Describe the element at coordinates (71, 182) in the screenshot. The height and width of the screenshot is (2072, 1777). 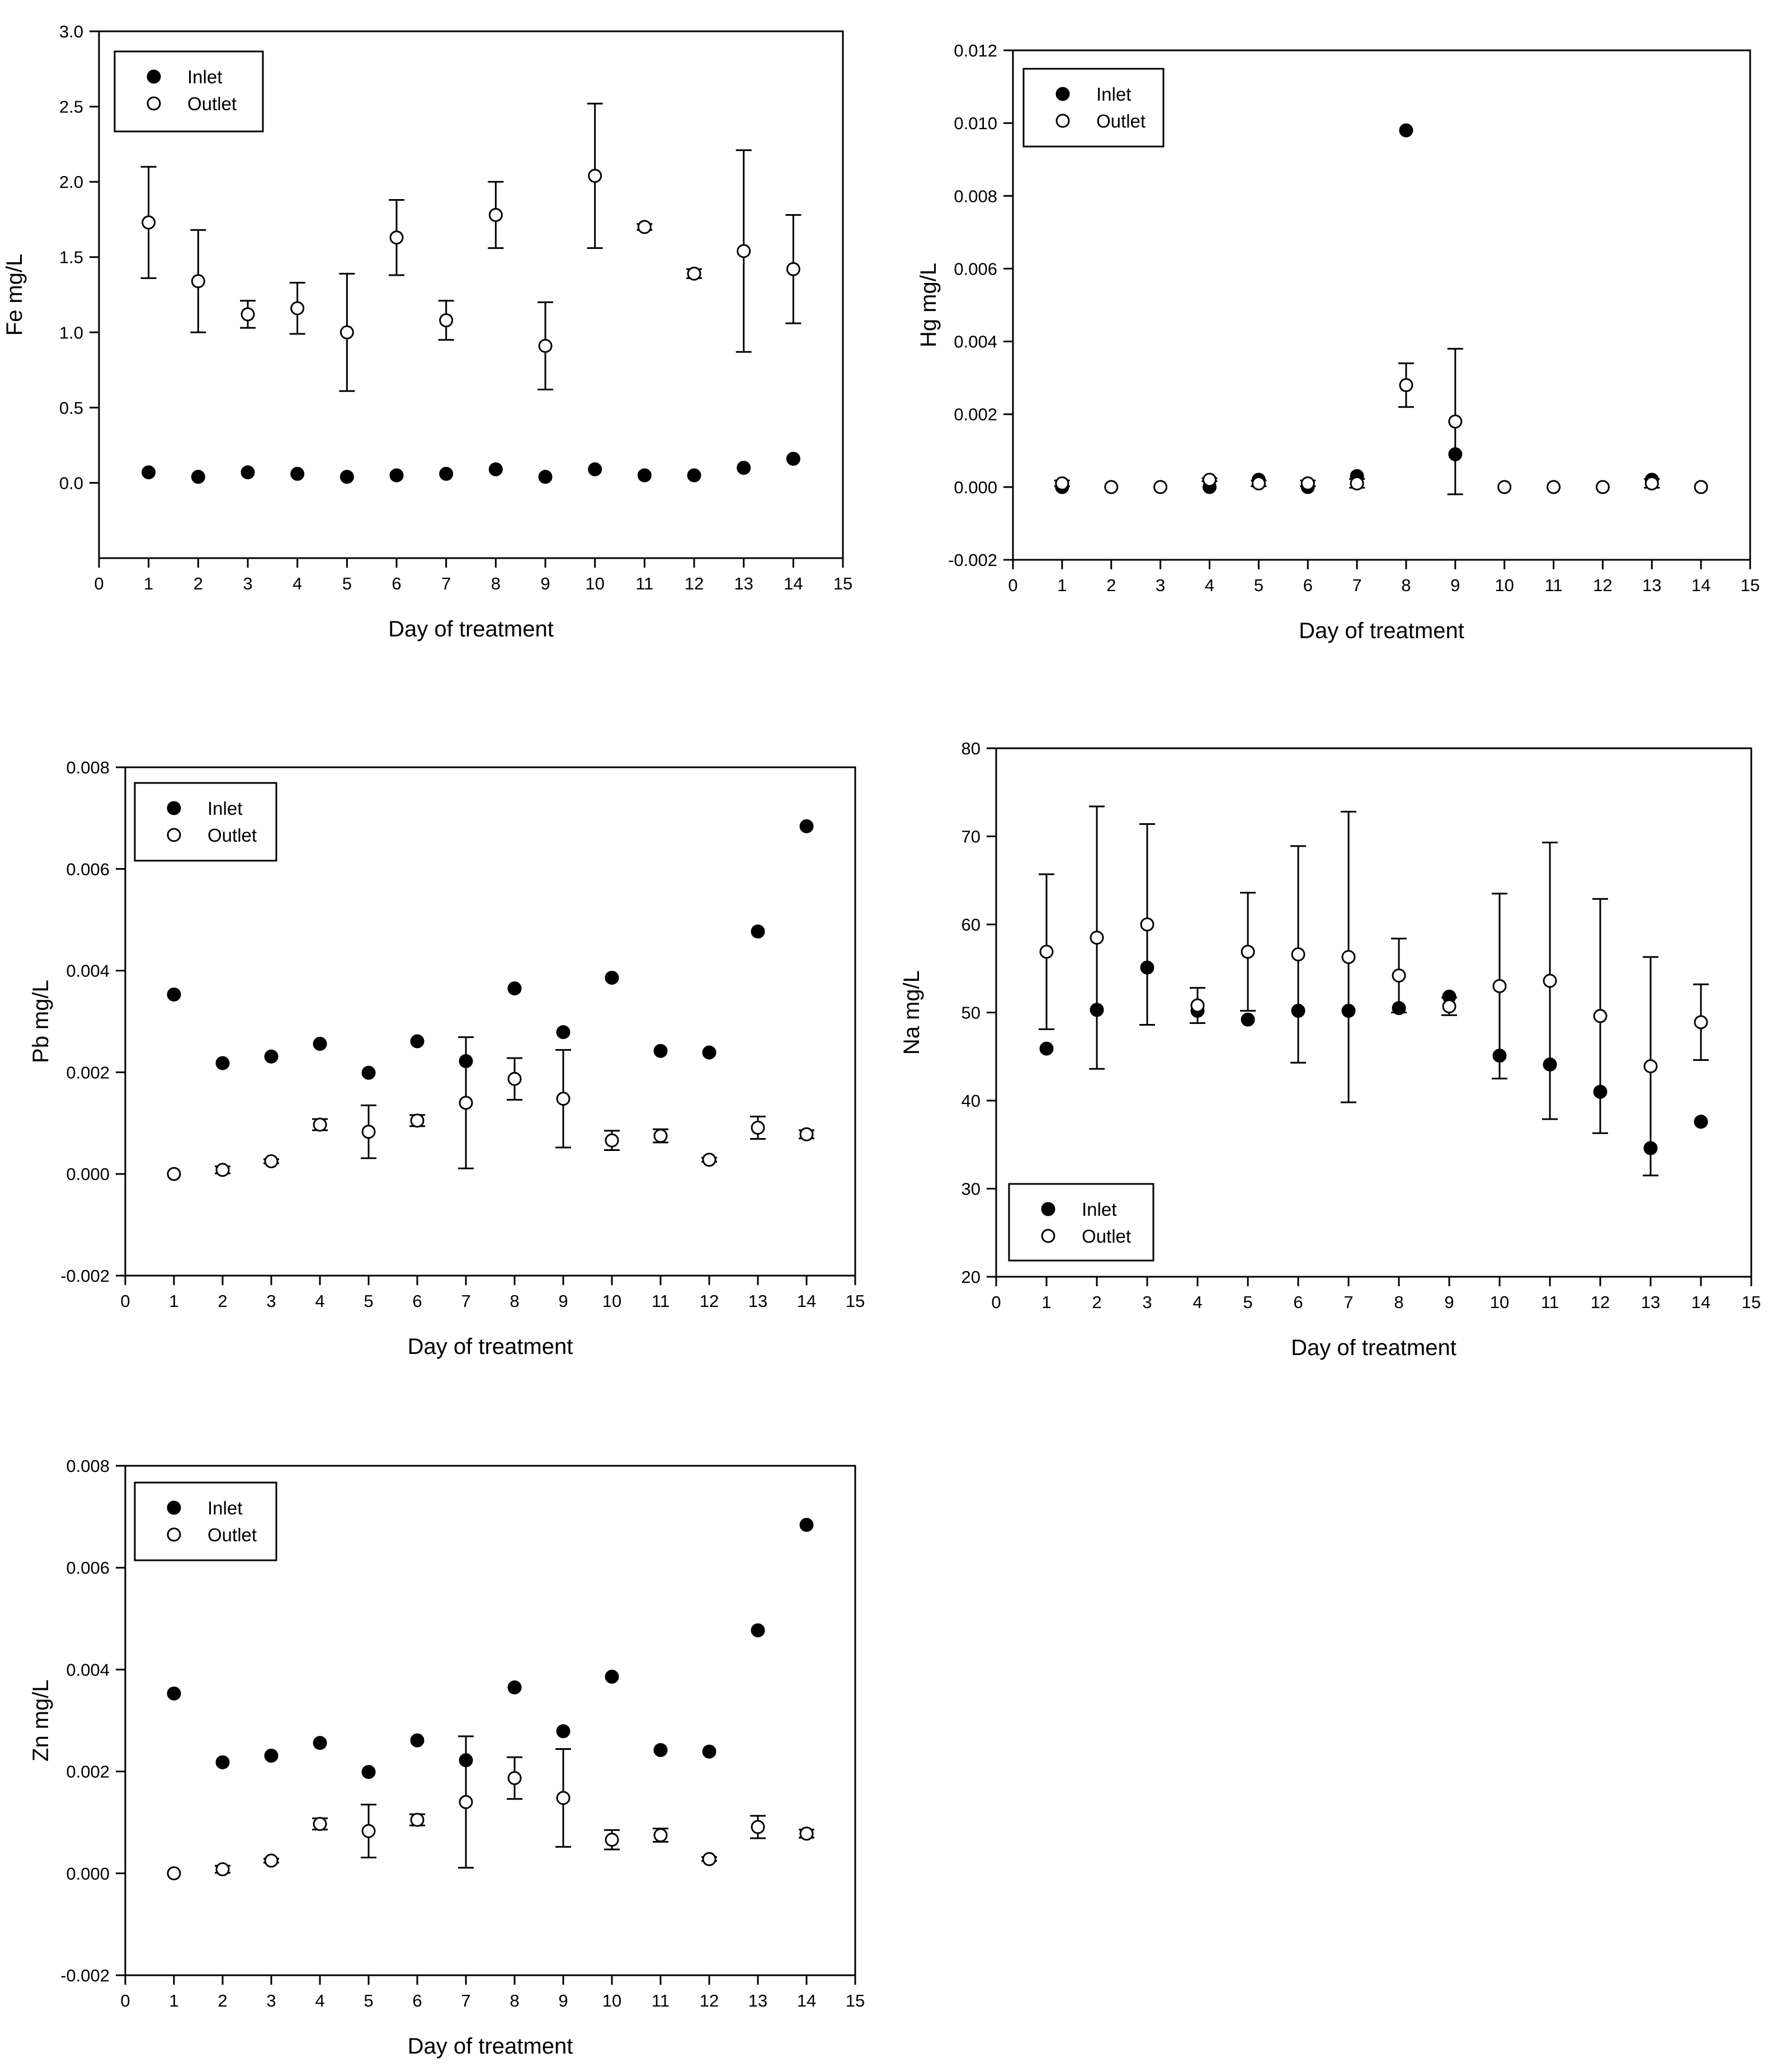
I see `y-tick-label: 2.0` at that location.